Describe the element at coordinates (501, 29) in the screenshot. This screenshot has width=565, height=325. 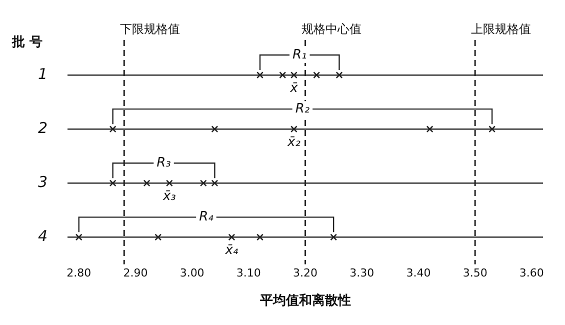
I see `ref-line-label: 上限规格值` at that location.